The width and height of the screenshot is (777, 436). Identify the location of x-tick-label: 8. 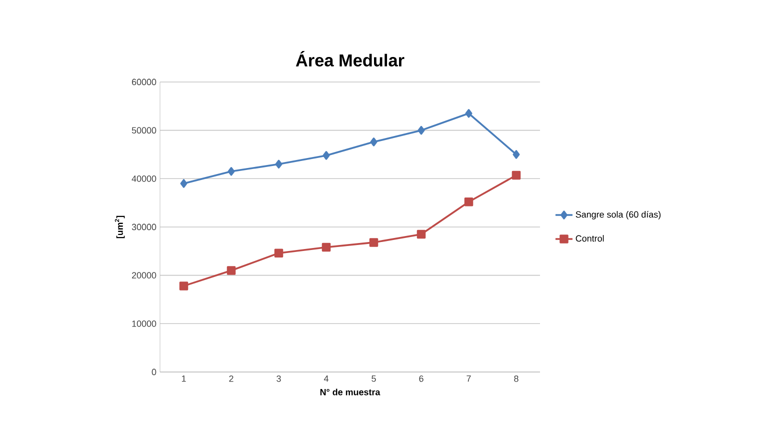
(516, 379).